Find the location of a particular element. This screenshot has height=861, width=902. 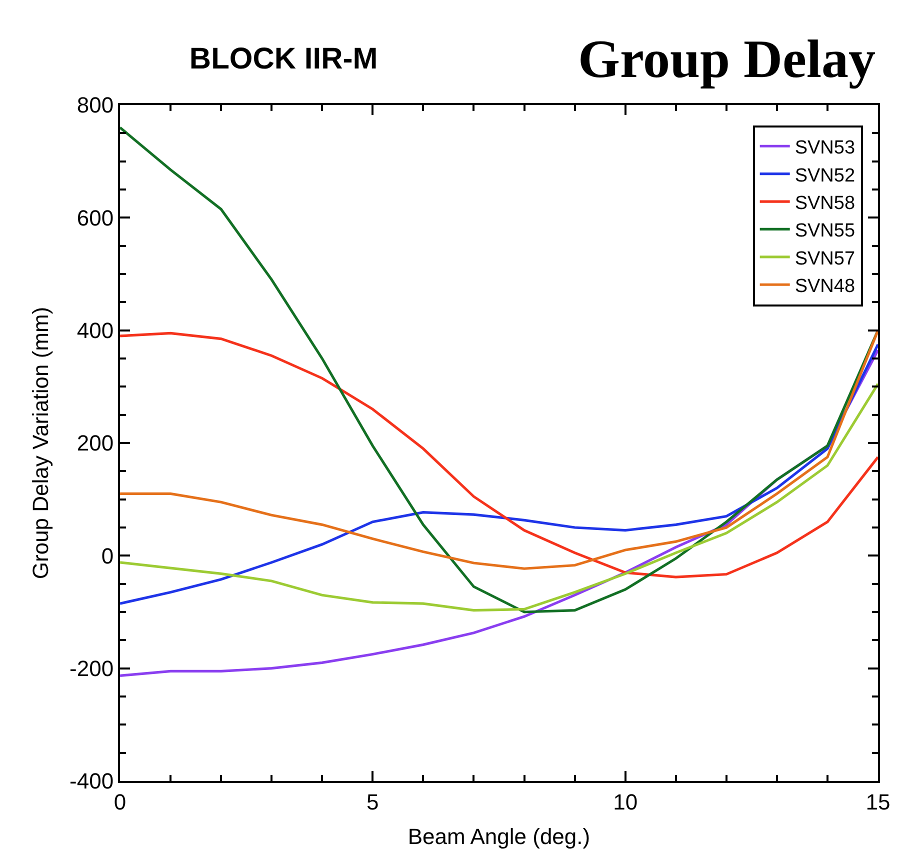

y-tick-label: 400 is located at coordinates (95, 331).